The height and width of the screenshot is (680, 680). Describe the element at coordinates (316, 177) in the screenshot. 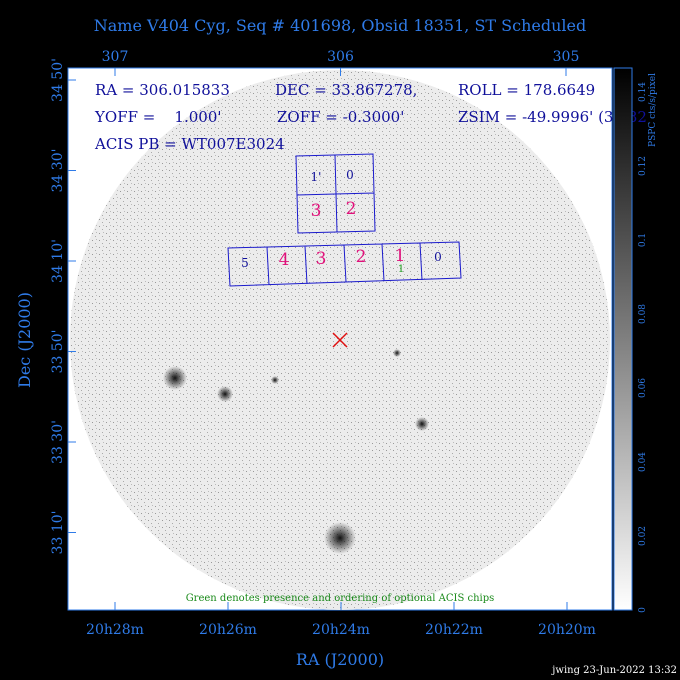

I see `chip-label: 1'` at that location.